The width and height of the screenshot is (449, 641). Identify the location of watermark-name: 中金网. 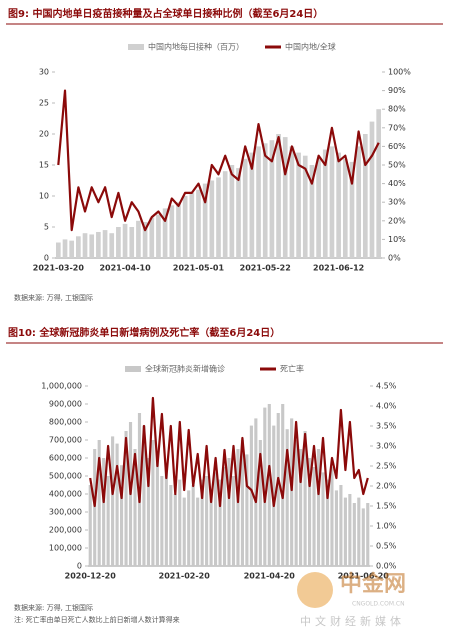
(373, 584).